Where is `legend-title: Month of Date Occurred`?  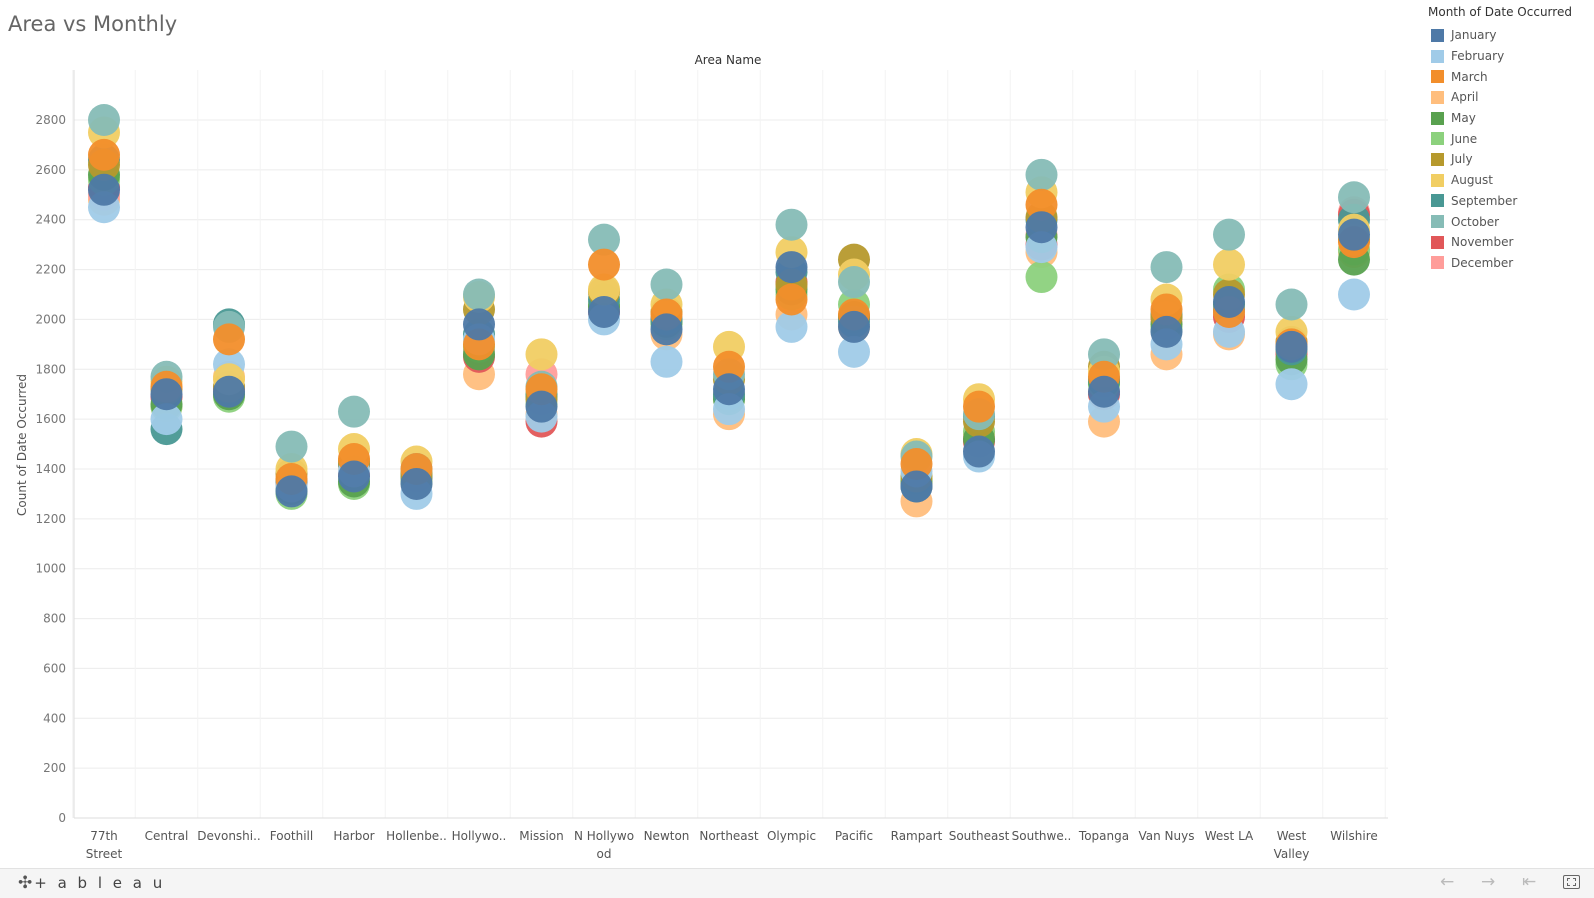 legend-title: Month of Date Occurred is located at coordinates (1500, 12).